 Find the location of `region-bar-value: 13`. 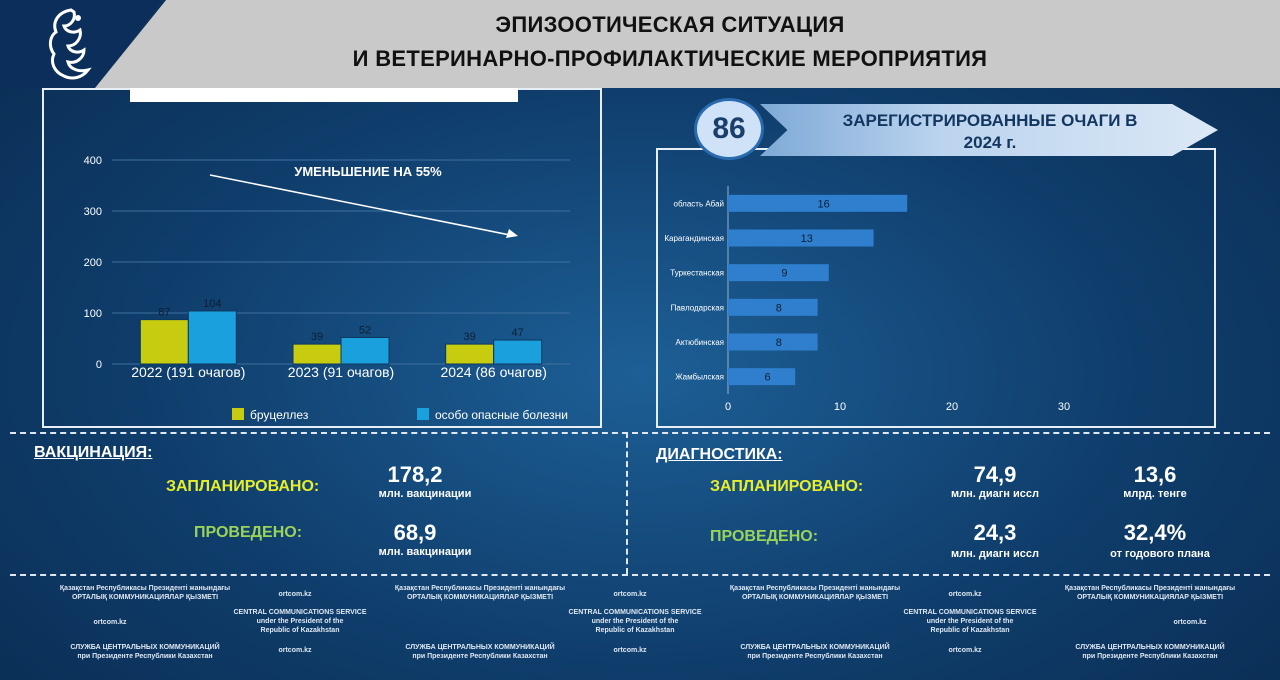

region-bar-value: 13 is located at coordinates (807, 239).